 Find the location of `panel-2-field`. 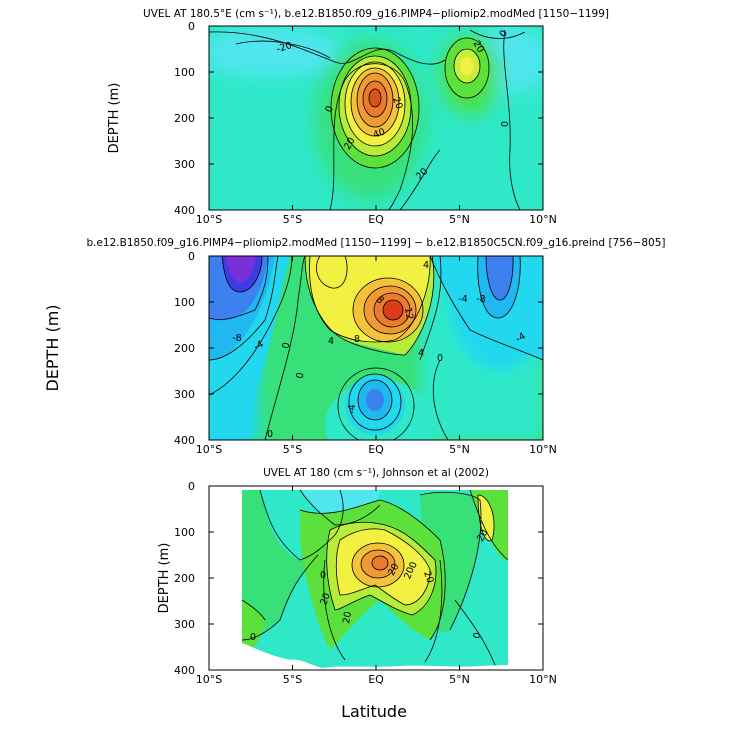

panel-2-field is located at coordinates (376, 348).